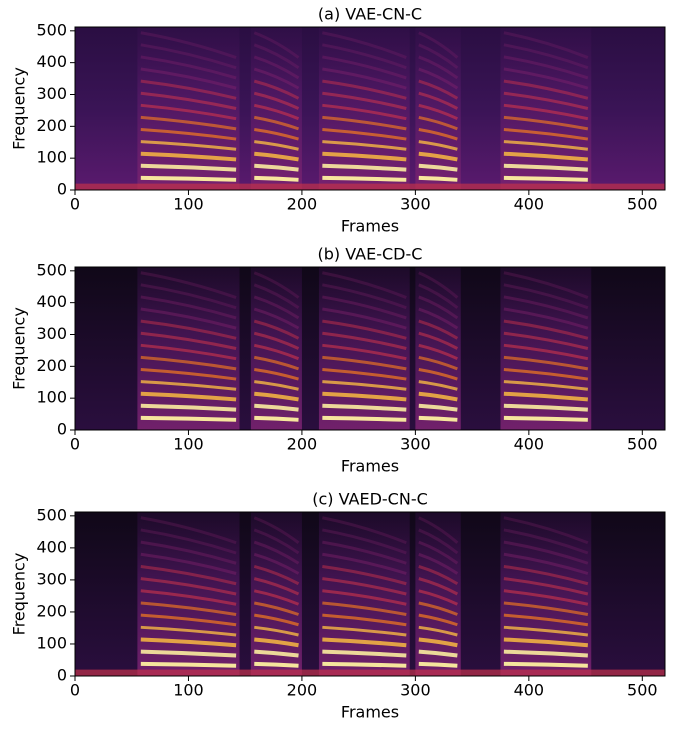 Image resolution: width=692 pixels, height=731 pixels. I want to click on chart-title: (a) VAE-CN-C, so click(370, 14).